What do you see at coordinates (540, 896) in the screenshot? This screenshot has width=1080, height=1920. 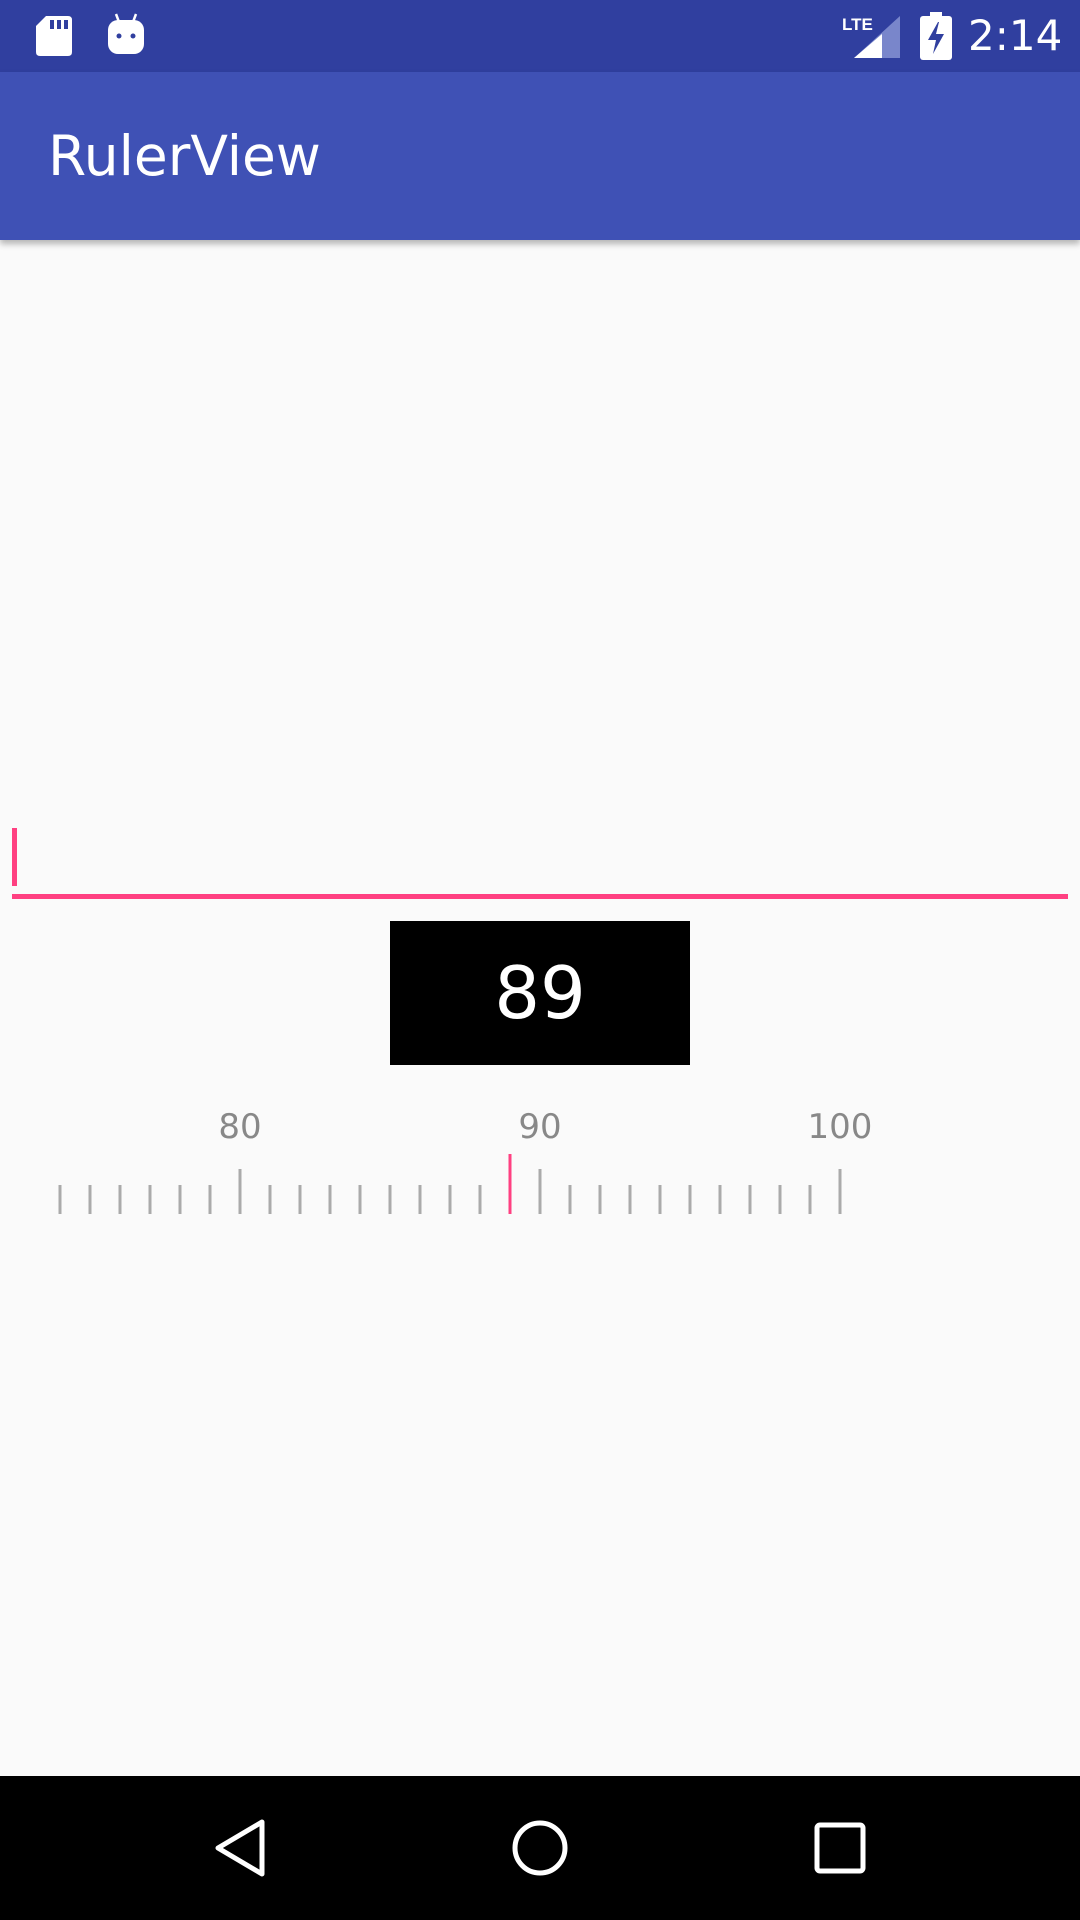 I see `input-underline` at bounding box center [540, 896].